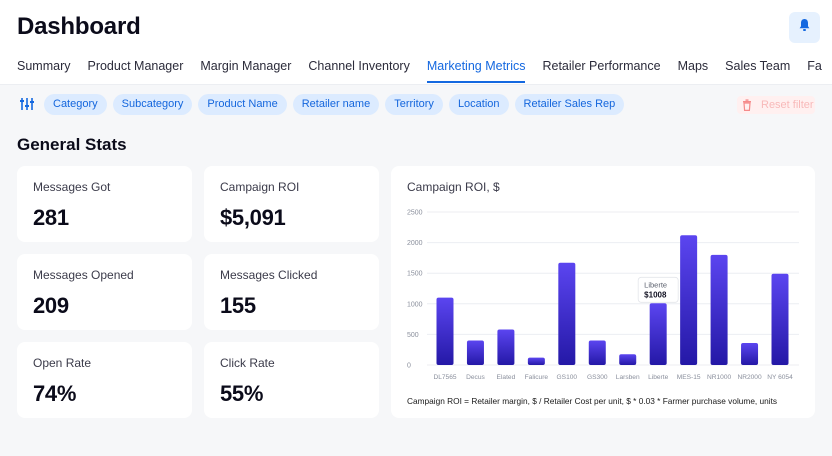 Image resolution: width=832 pixels, height=456 pixels. Describe the element at coordinates (416, 84) in the screenshot. I see `tabs-divider` at that location.